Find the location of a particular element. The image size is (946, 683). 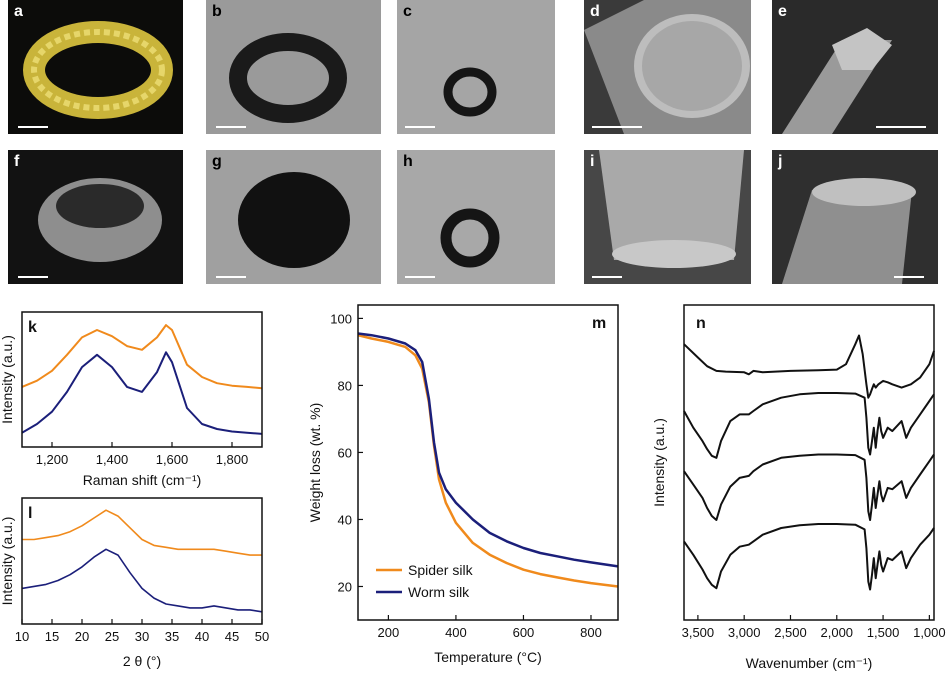

x-axis-title: 2 θ (°) is located at coordinates (142, 661).